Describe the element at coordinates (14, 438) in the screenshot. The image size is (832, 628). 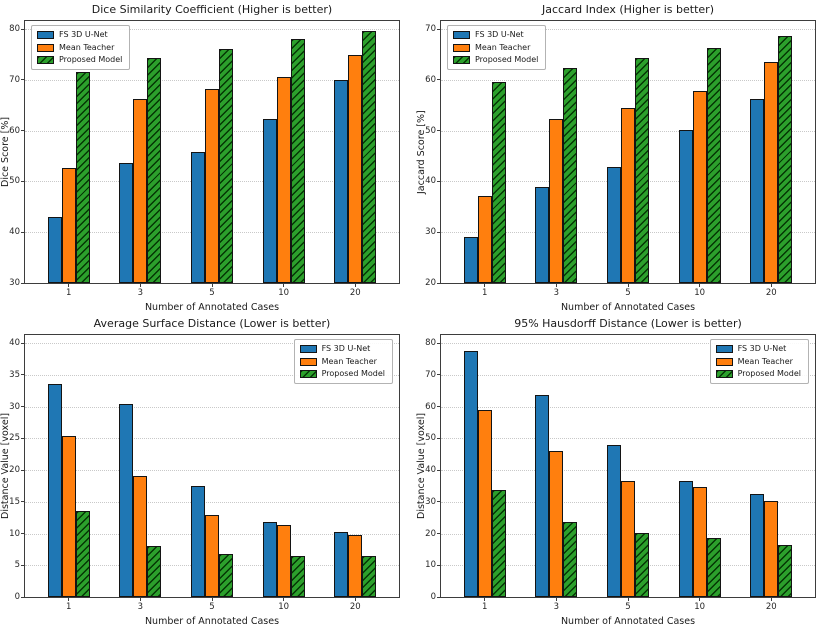
I see `y-tick-label: 25` at that location.